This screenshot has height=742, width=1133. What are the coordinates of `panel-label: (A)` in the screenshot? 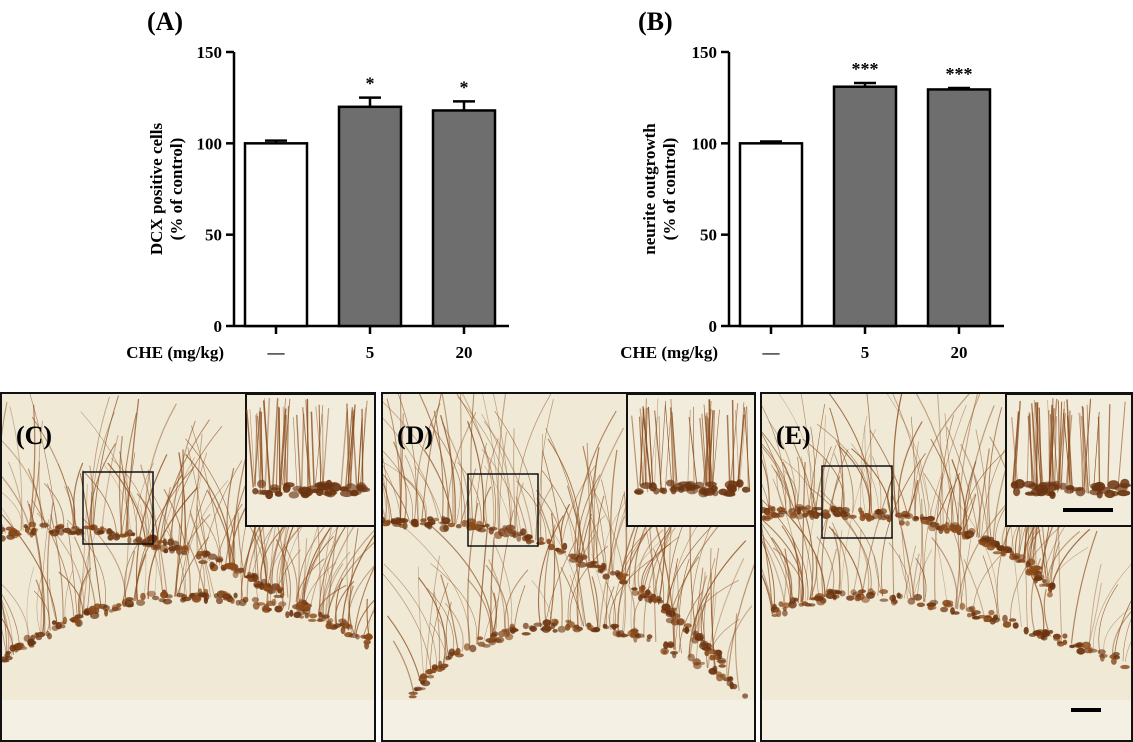 It's located at (165, 21).